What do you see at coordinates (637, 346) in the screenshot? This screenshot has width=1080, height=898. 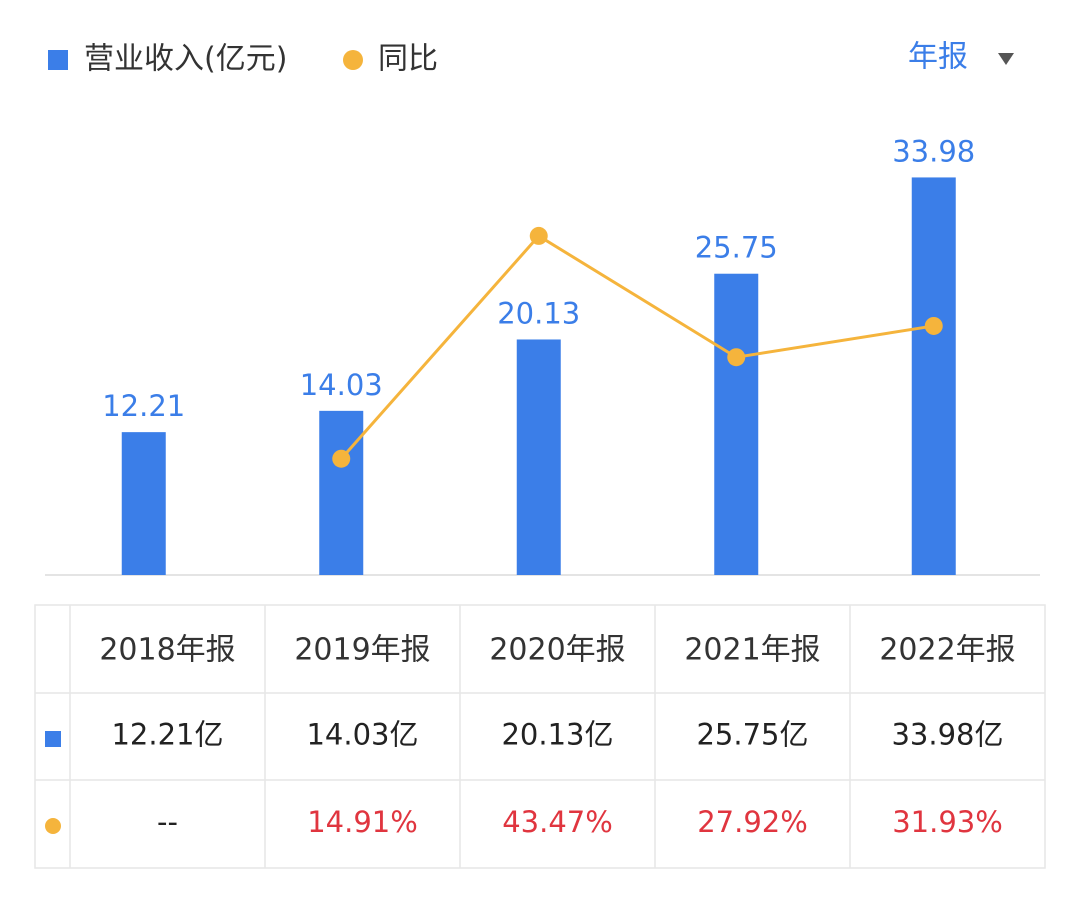 I see `line` at bounding box center [637, 346].